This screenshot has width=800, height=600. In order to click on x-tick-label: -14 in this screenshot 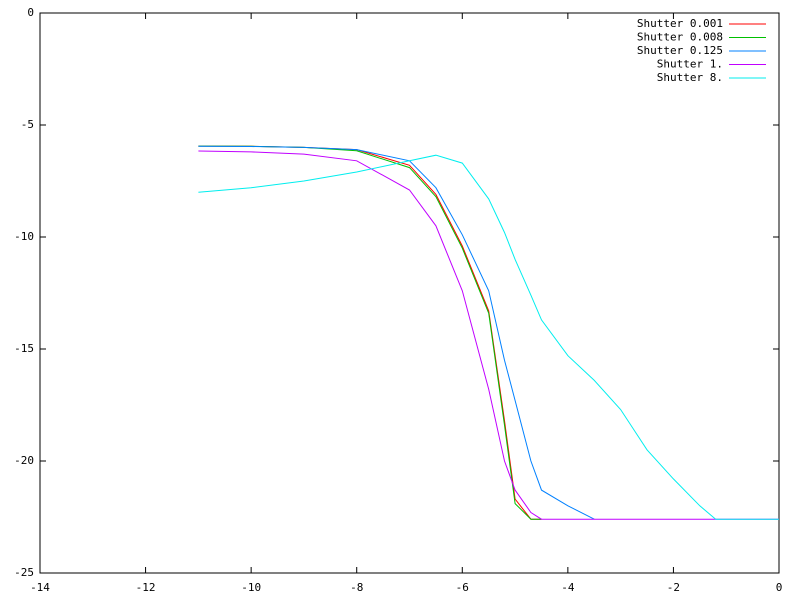, I will do `click(40, 587)`.